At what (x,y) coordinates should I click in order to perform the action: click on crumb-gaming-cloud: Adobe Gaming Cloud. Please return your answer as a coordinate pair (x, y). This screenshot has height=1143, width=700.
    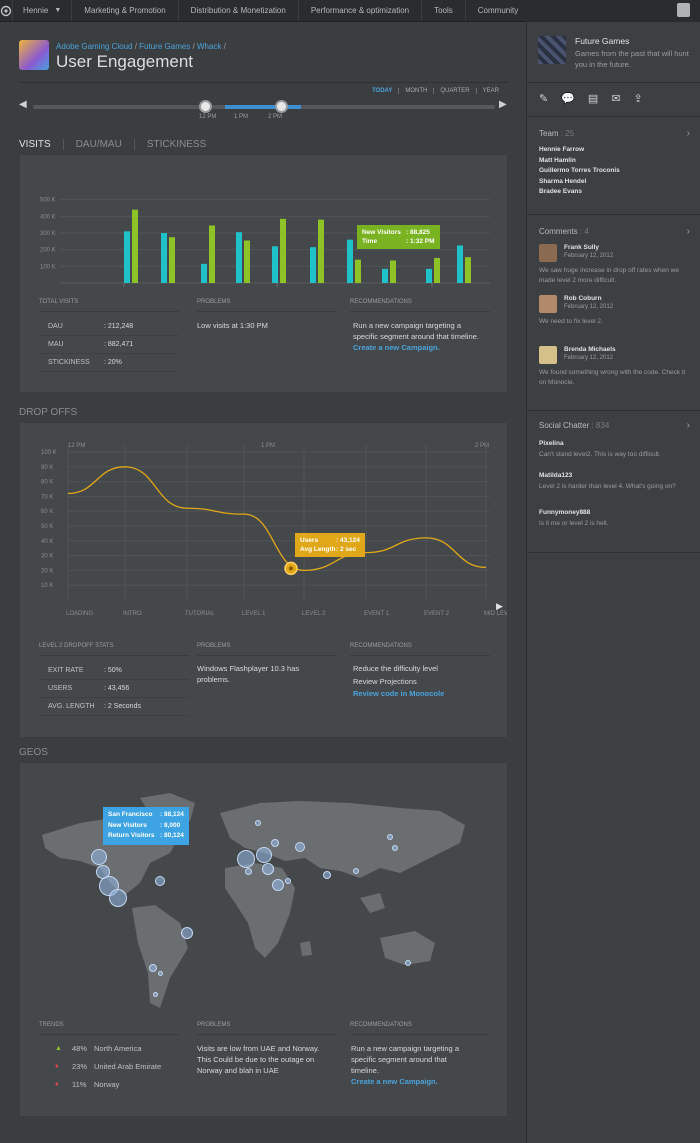
    Looking at the image, I should click on (94, 46).